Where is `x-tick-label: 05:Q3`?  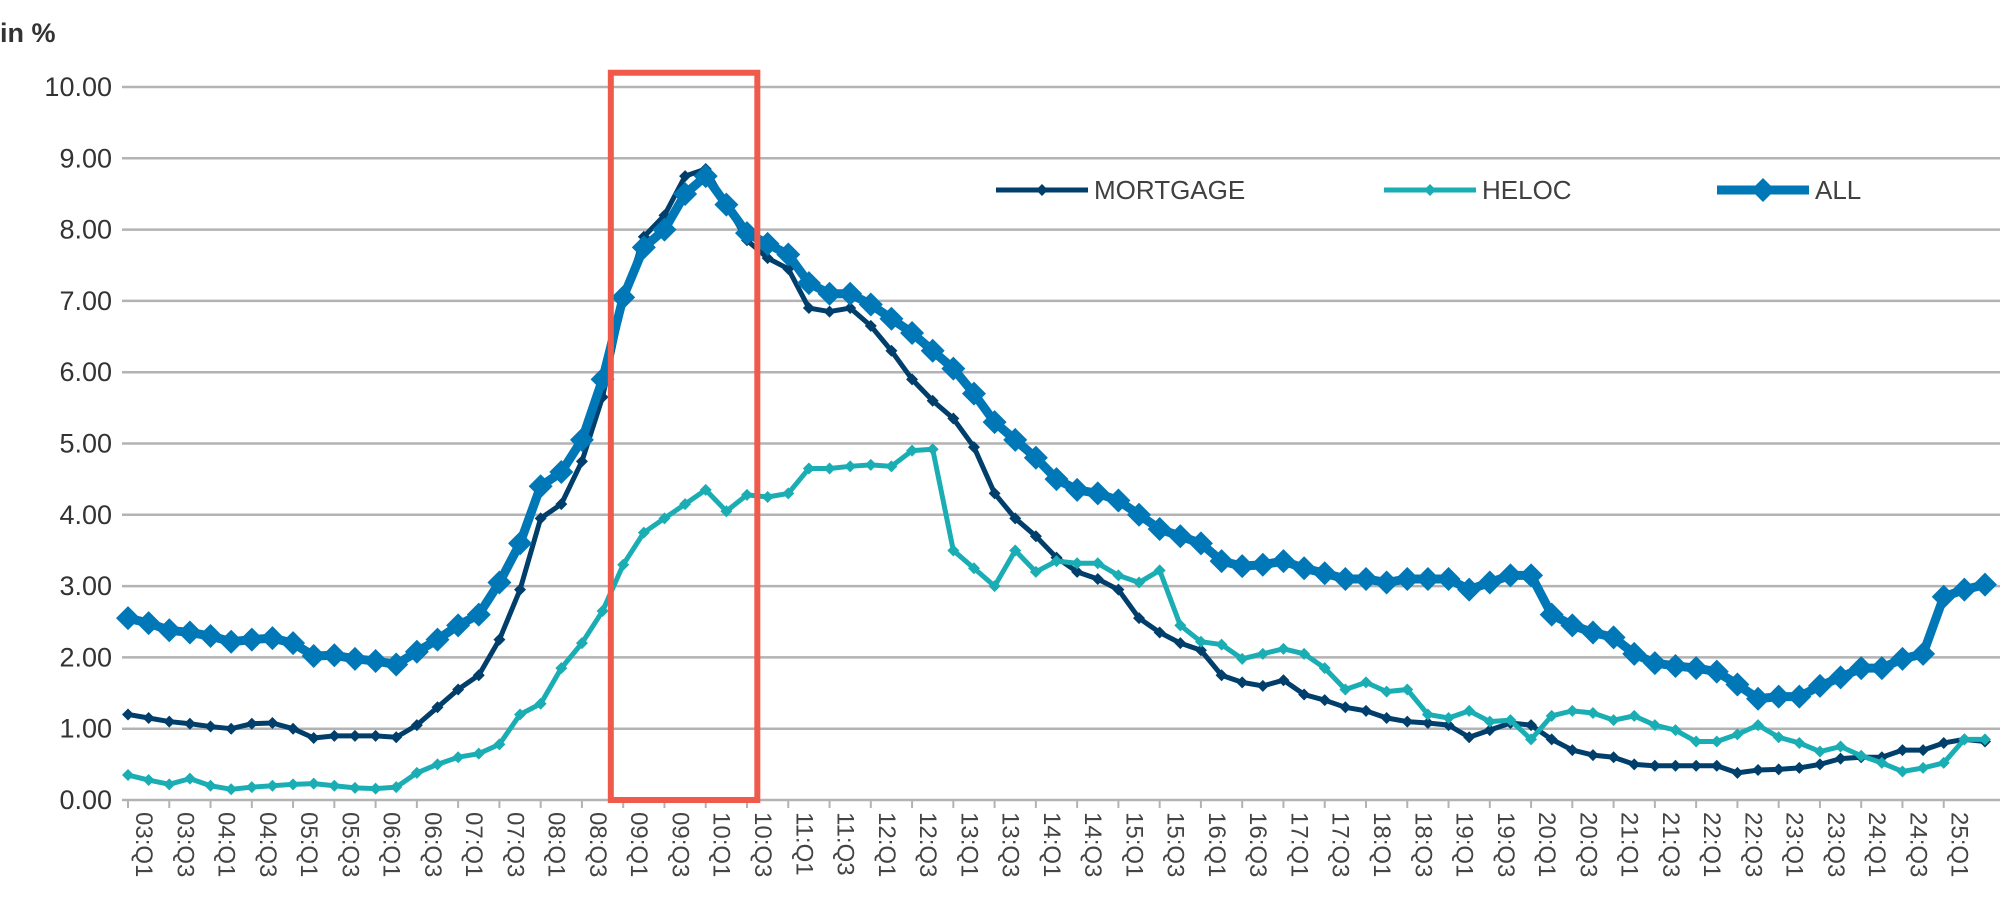 x-tick-label: 05:Q3 is located at coordinates (349, 844).